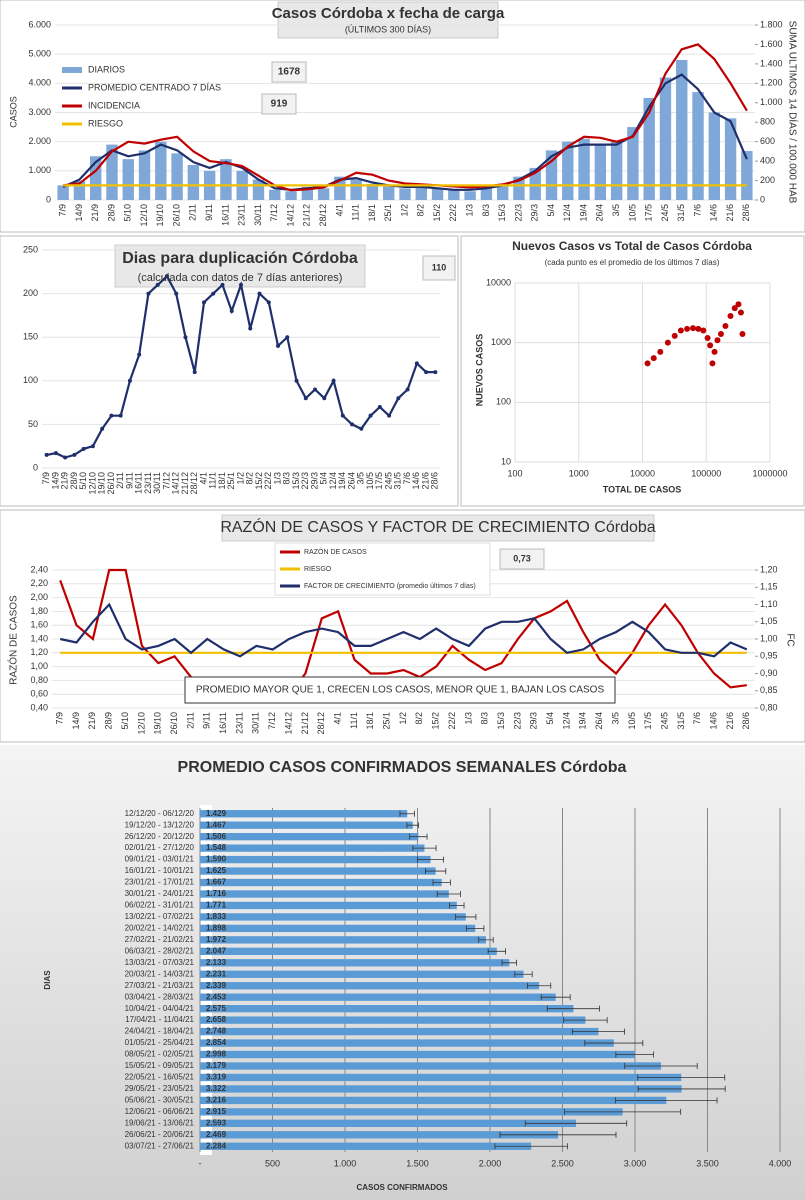 Image resolution: width=805 pixels, height=1200 pixels. I want to click on value-label: 2.748, so click(216, 1031).